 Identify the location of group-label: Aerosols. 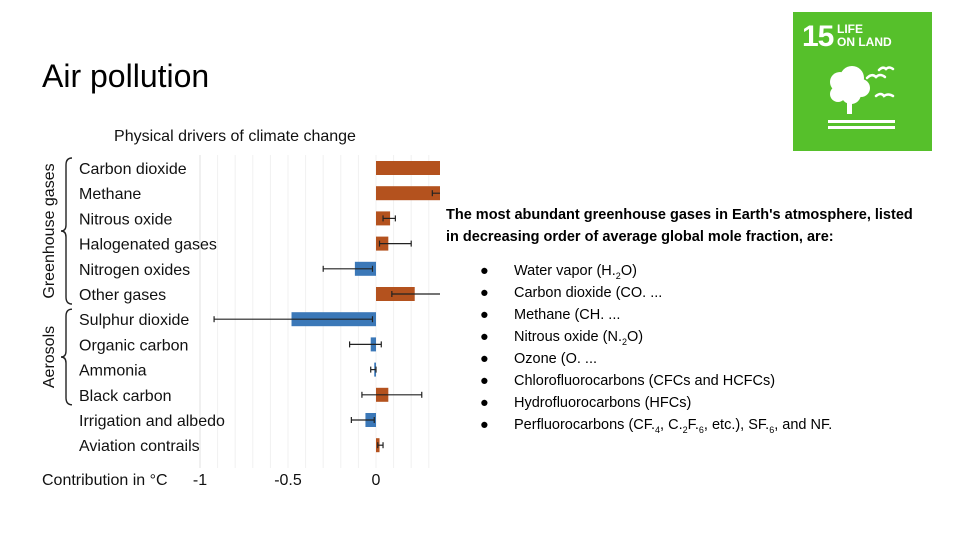
(49, 357).